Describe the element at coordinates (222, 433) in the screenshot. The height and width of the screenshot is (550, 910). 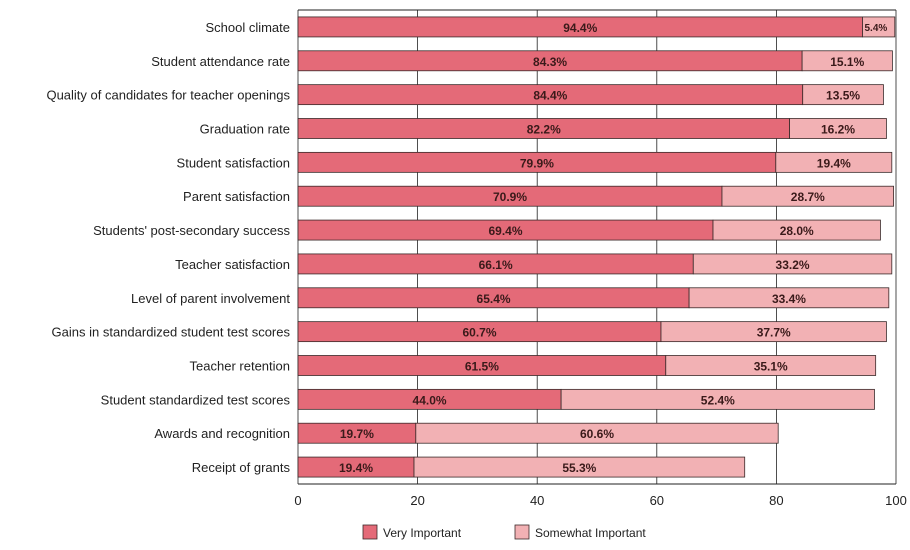
I see `category-label: Awards and recognition` at that location.